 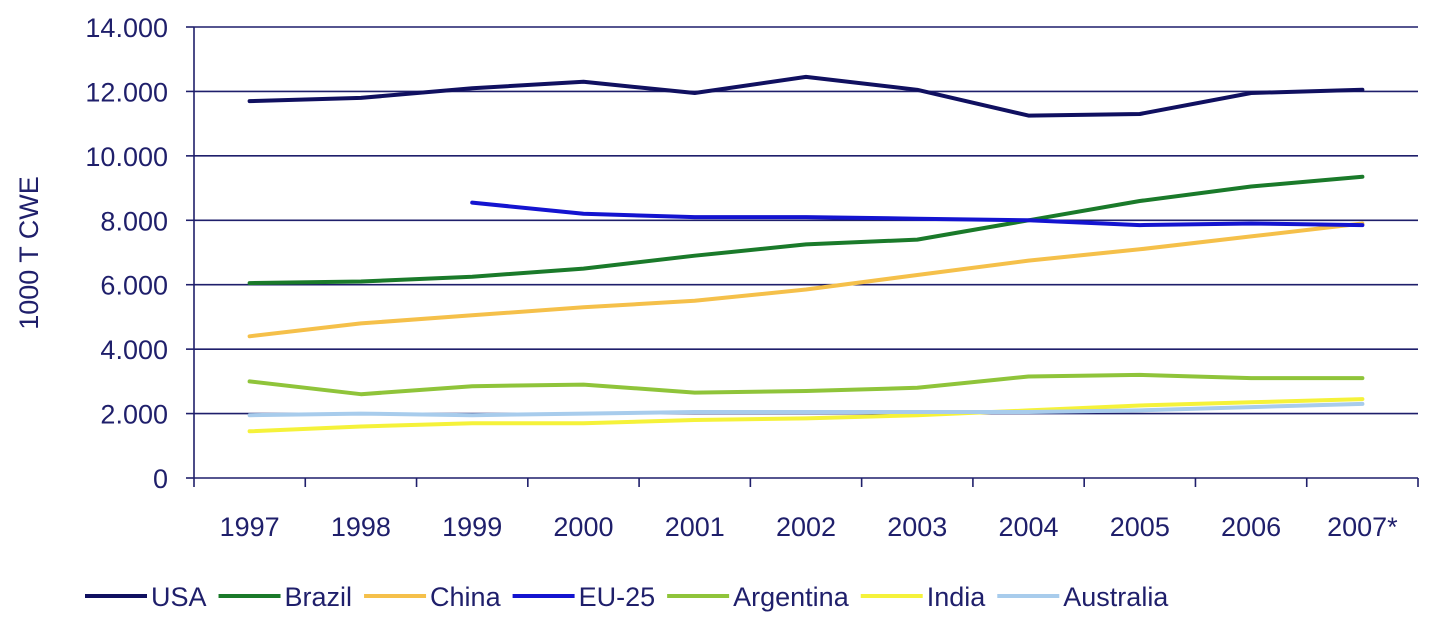 I want to click on series-line-usa, so click(x=806, y=96).